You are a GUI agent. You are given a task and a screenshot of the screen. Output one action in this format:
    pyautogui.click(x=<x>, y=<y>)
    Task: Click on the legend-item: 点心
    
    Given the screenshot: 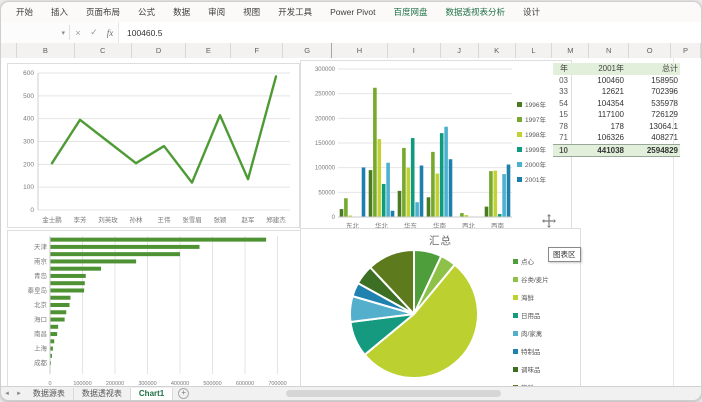 What is the action you would take?
    pyautogui.click(x=531, y=261)
    